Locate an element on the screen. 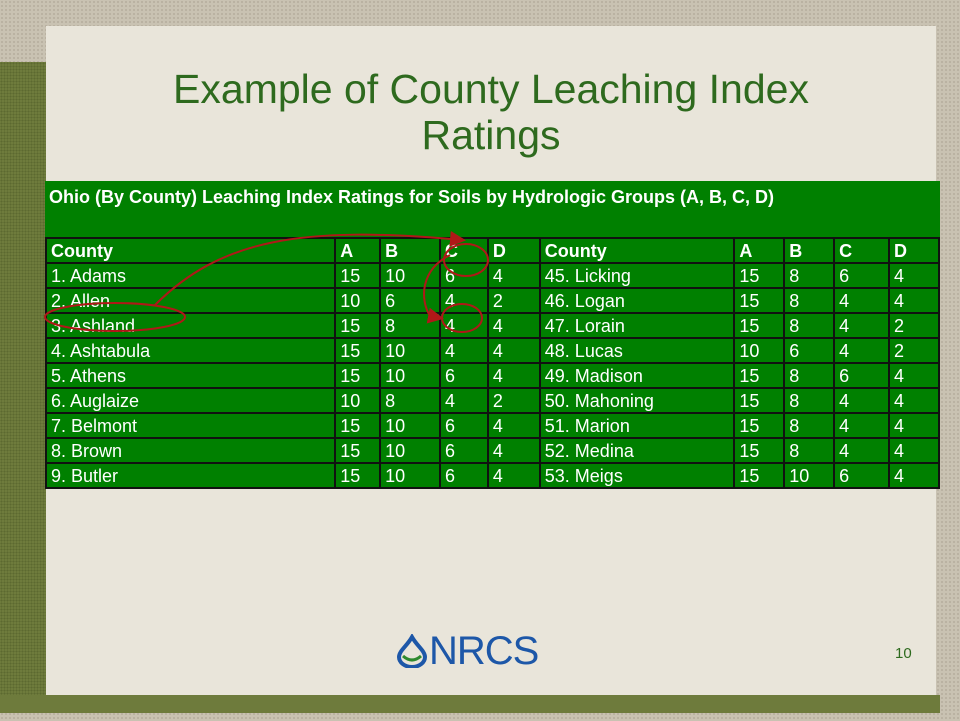 This screenshot has height=721, width=960. table-row: 9. Butler 15 10 6 4 53. Meigs 15 10 6 4 is located at coordinates (492, 475).